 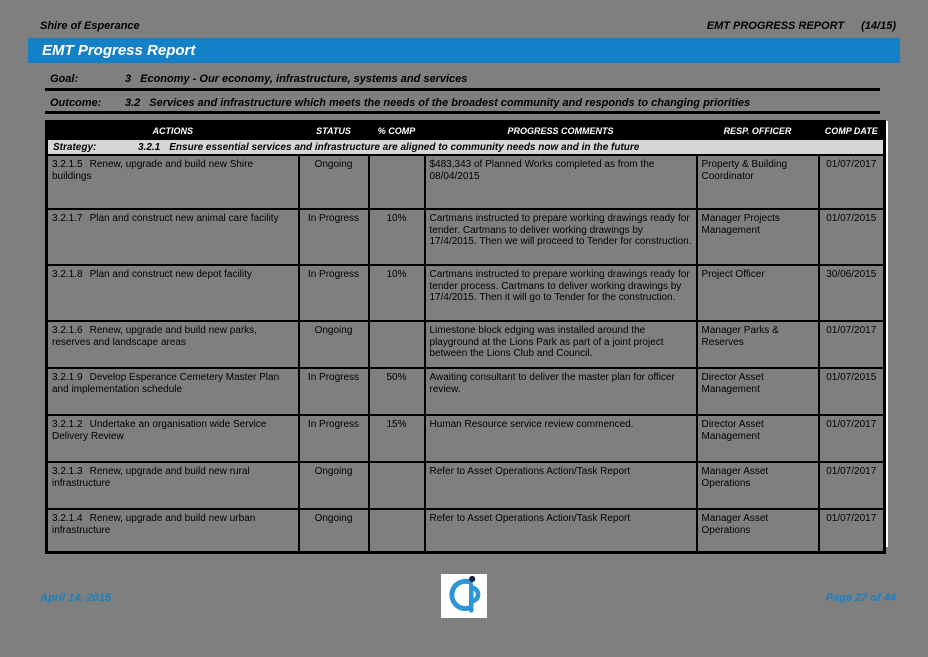 What do you see at coordinates (851, 130) in the screenshot?
I see `column-header-comp-date: COMP DATE` at bounding box center [851, 130].